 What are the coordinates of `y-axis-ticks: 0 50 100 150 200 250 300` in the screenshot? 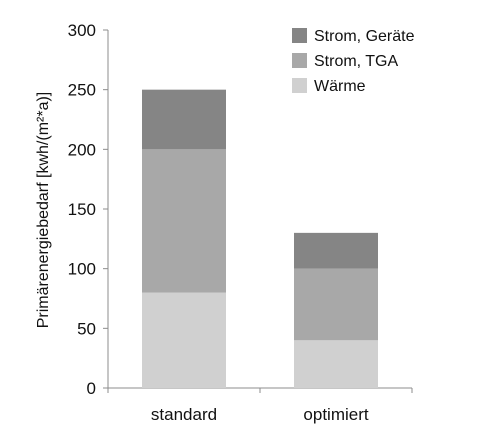 It's located at (88, 209).